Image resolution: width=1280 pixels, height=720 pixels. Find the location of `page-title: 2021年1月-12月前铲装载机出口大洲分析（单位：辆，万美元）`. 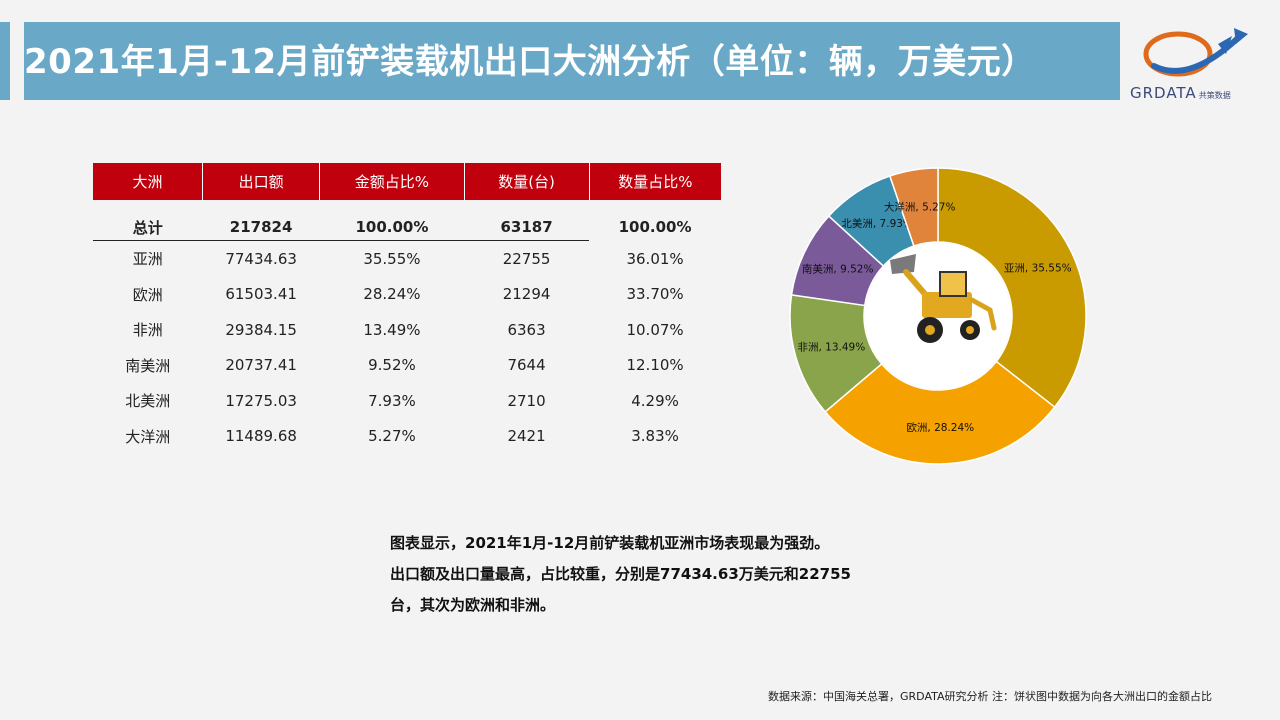

page-title: 2021年1月-12月前铲装载机出口大洲分析（单位：辆，万美元） is located at coordinates (530, 62).